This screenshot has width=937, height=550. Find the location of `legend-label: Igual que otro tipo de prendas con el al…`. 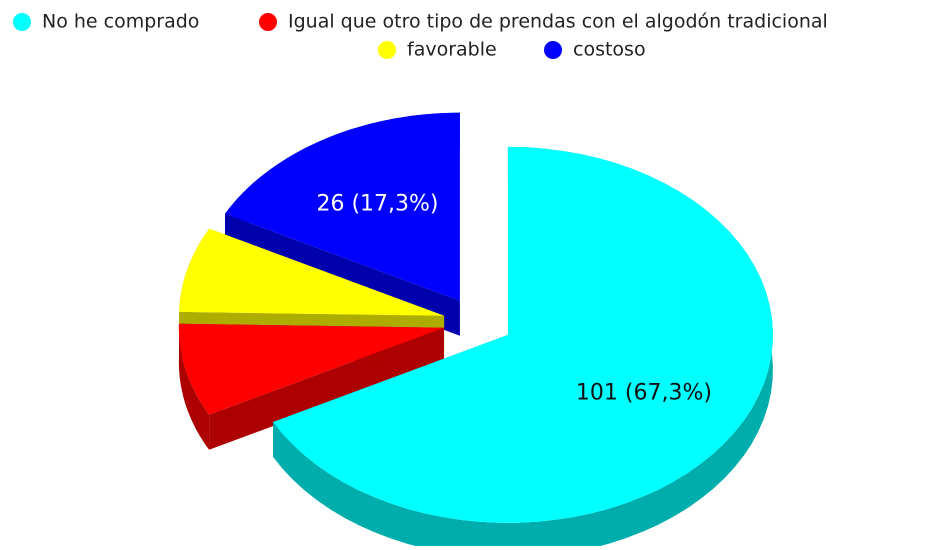

legend-label: Igual que otro tipo de prendas con el al… is located at coordinates (558, 22).